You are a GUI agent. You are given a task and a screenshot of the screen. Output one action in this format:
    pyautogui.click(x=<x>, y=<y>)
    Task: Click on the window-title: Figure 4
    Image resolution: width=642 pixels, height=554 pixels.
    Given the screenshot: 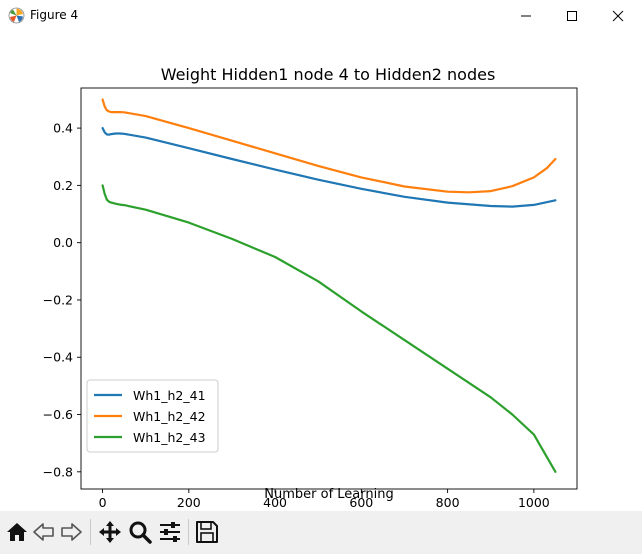 What is the action you would take?
    pyautogui.click(x=54, y=15)
    